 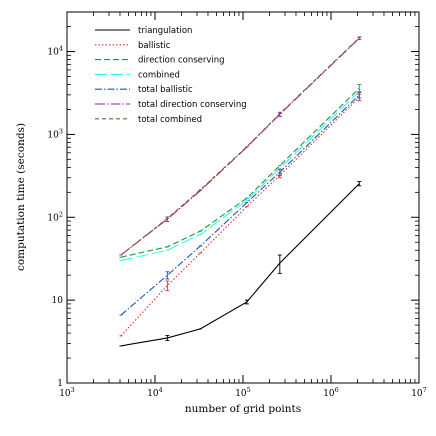 What do you see at coordinates (155, 392) in the screenshot?
I see `x-tick-label: 10⁴` at bounding box center [155, 392].